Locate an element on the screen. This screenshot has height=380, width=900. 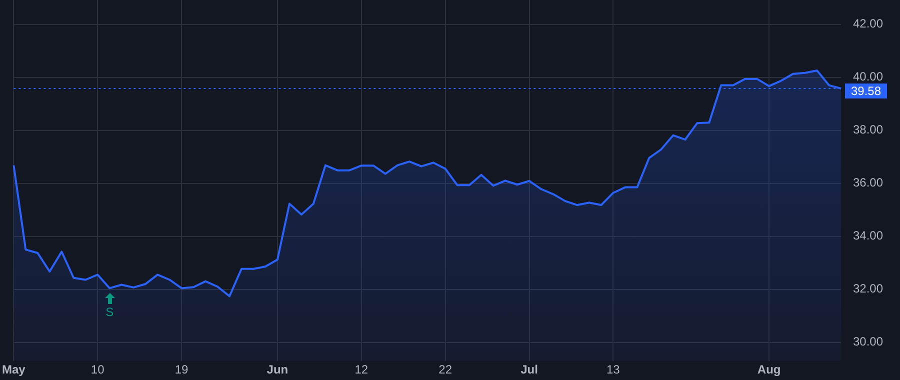
x-tick-label: May is located at coordinates (14, 369).